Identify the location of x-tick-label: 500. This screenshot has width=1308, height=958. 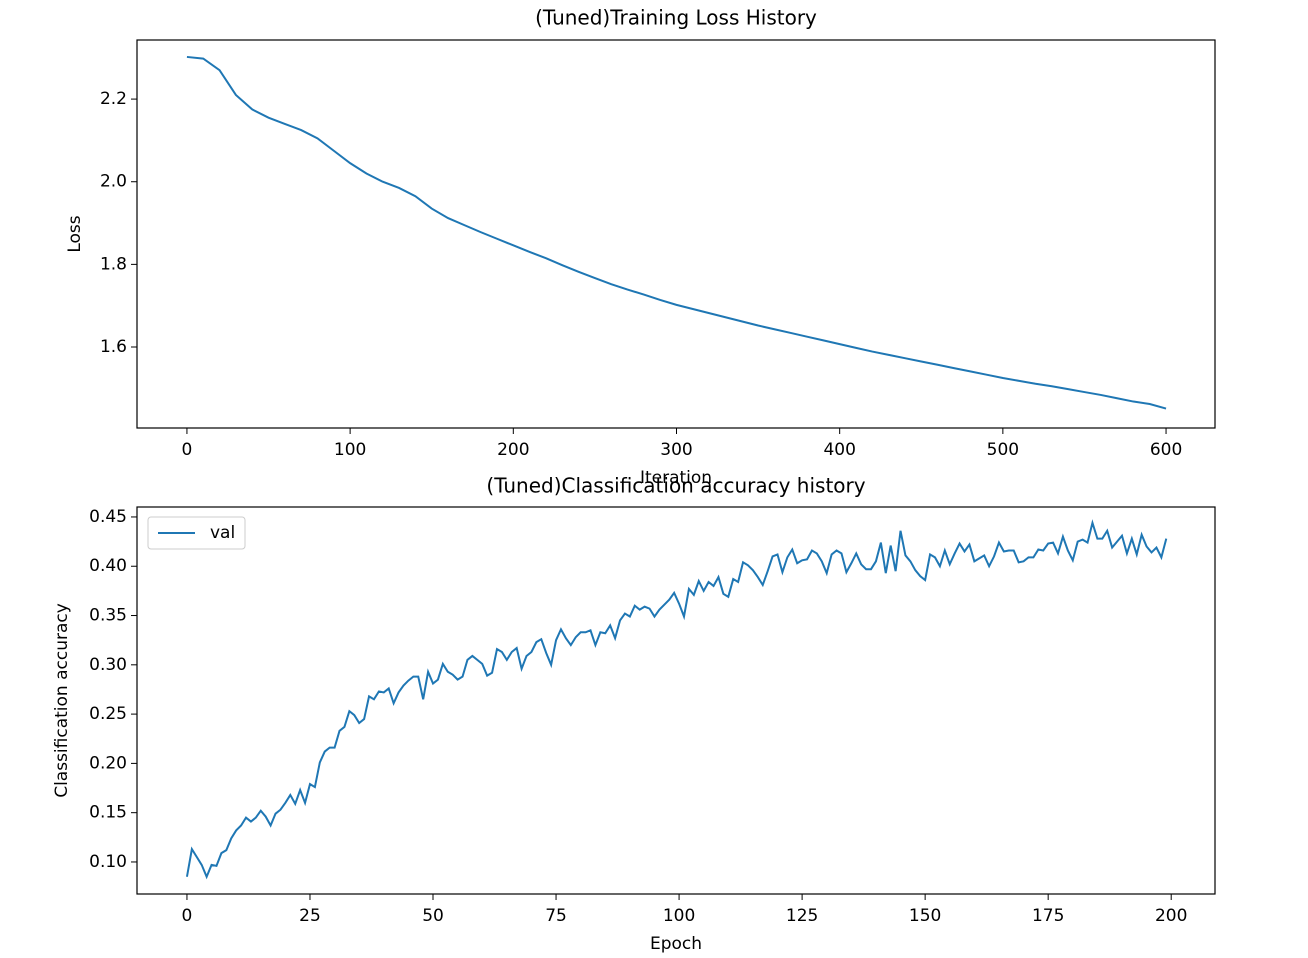
(1003, 450).